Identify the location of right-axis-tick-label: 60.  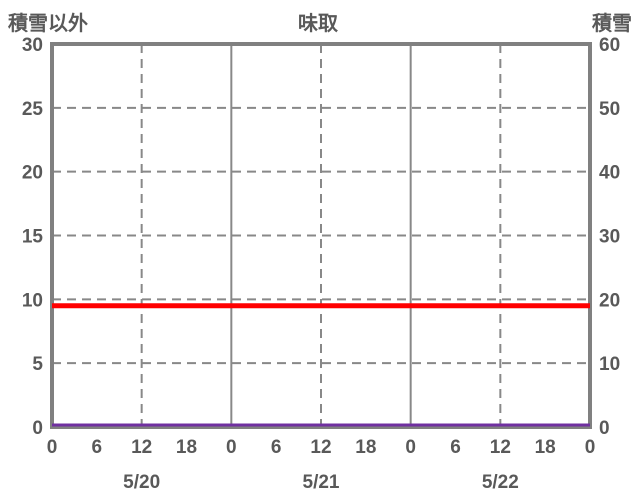
(609, 45).